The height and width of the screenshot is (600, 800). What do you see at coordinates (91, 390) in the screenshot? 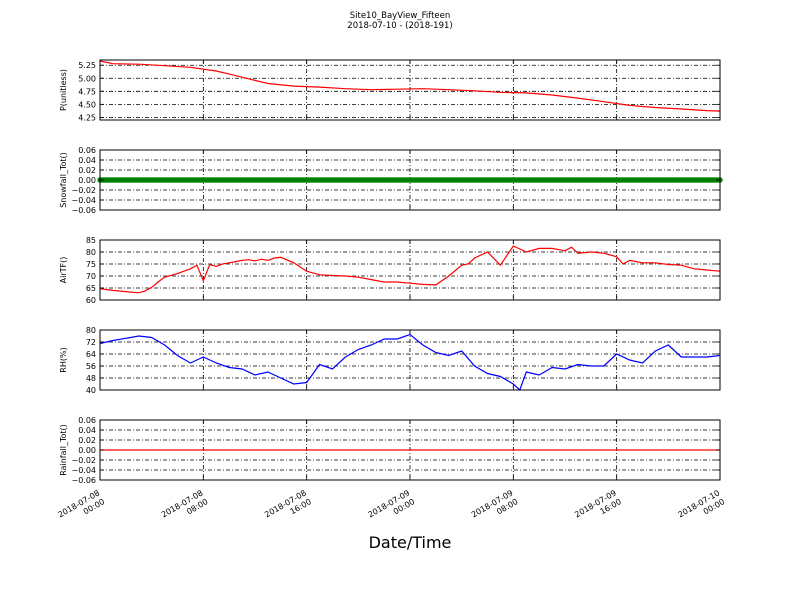
I see `y-tick-label: 40` at bounding box center [91, 390].